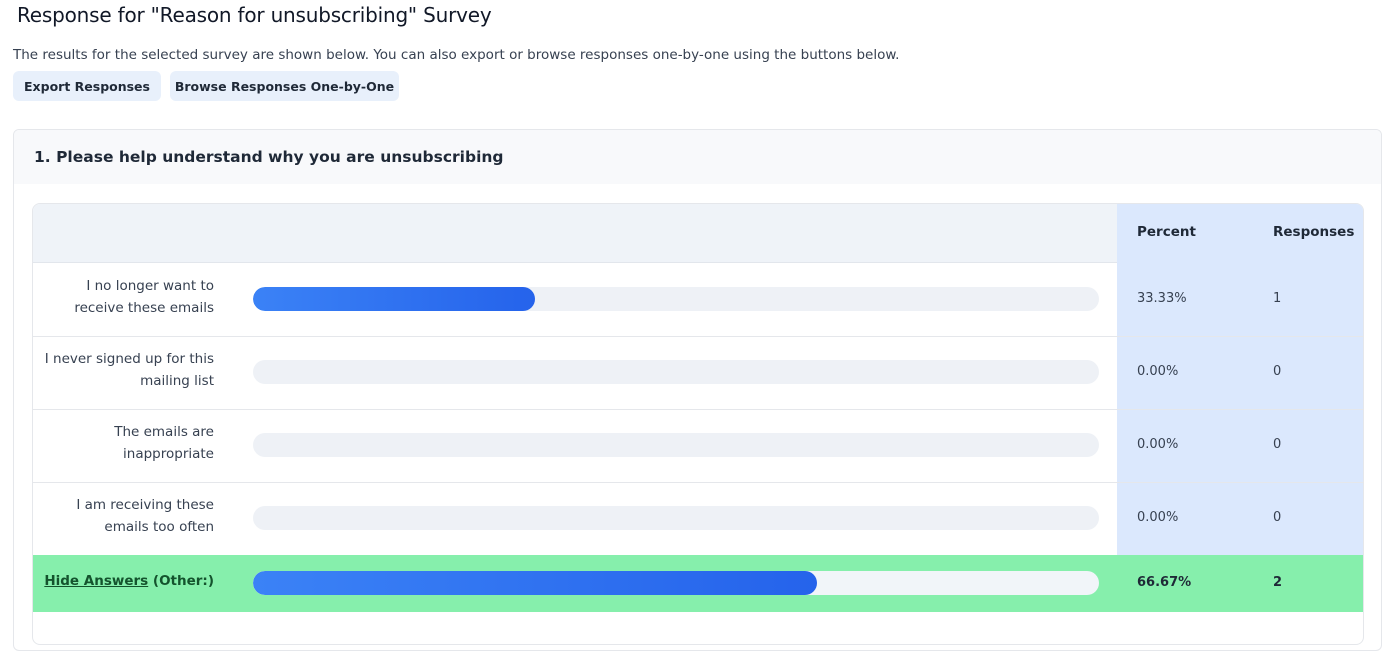  Describe the element at coordinates (145, 516) in the screenshot. I see `answer-label: I am receiving these emails too often` at that location.